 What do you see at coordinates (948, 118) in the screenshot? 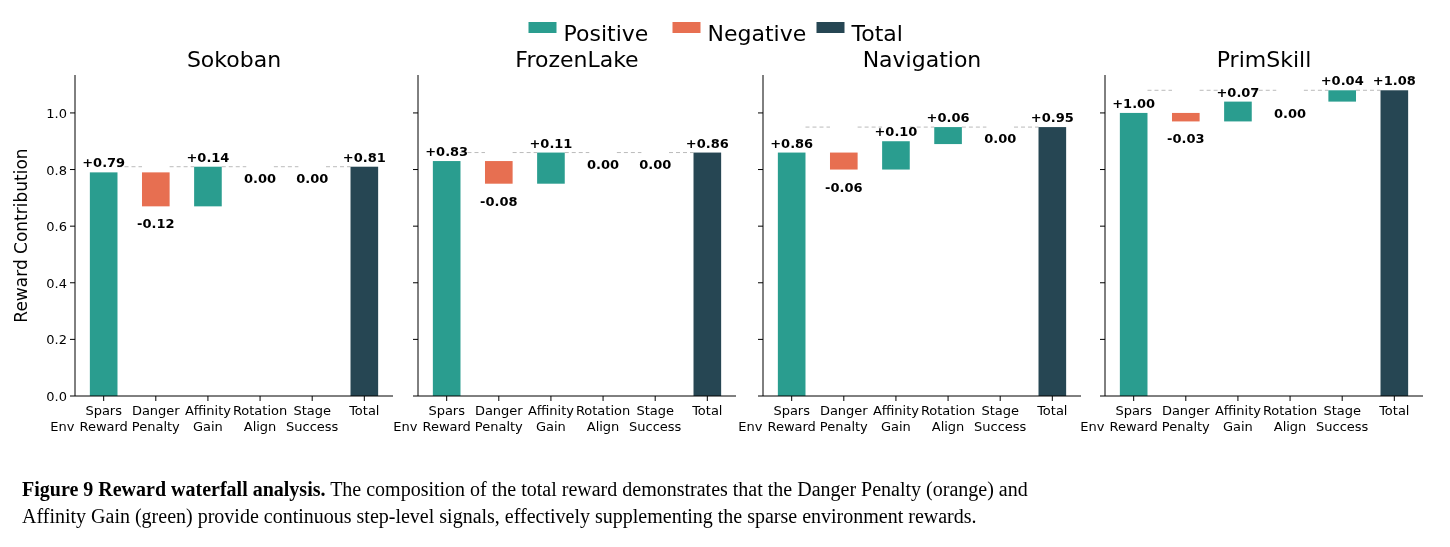
I see `data-label: +0.06` at bounding box center [948, 118].